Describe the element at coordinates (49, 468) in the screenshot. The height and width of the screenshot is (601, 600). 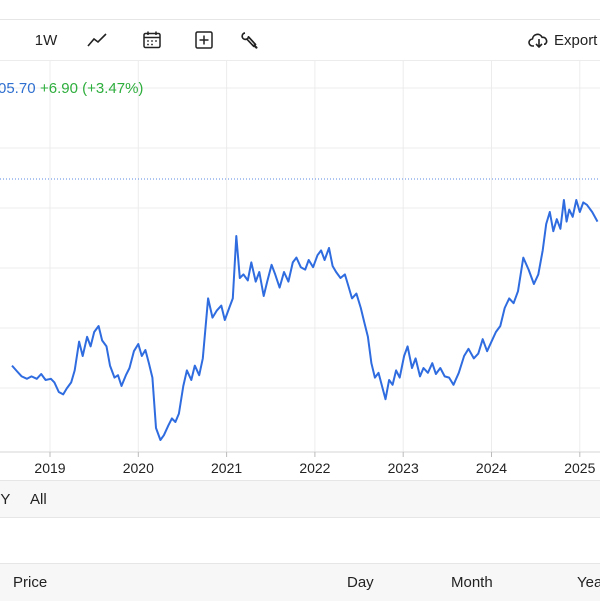
I see `x-tick-label: 2019` at that location.